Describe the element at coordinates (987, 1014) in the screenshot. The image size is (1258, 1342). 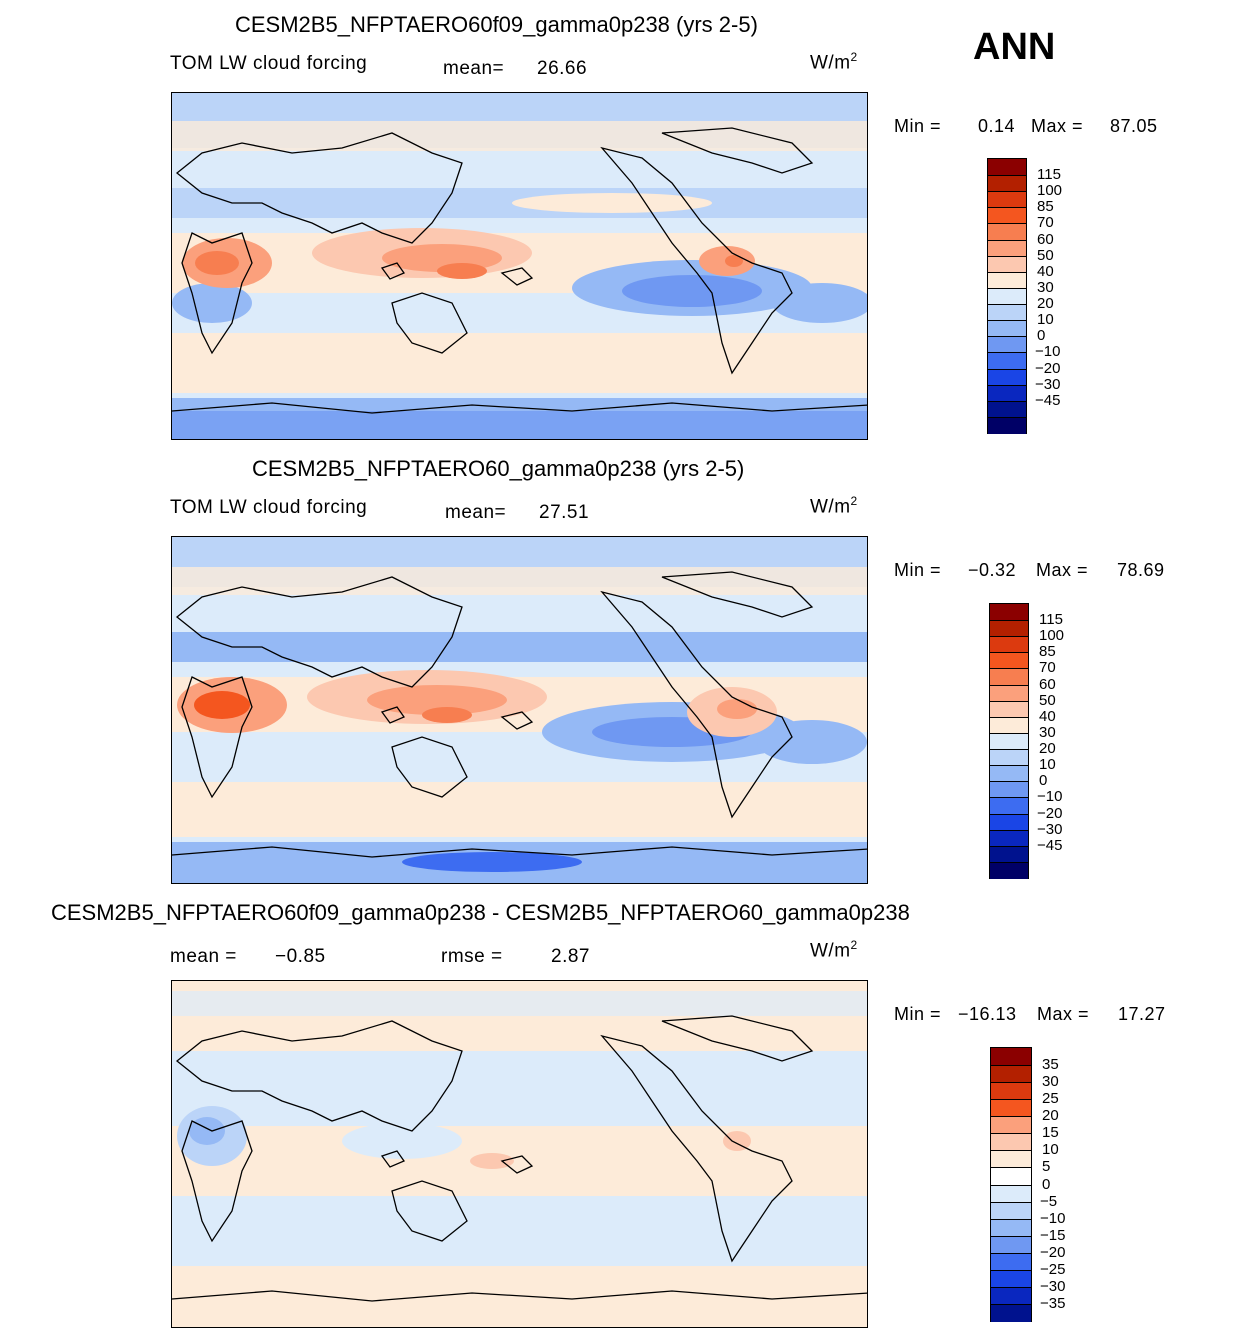
I see `panel3-min-value: −16.13` at that location.